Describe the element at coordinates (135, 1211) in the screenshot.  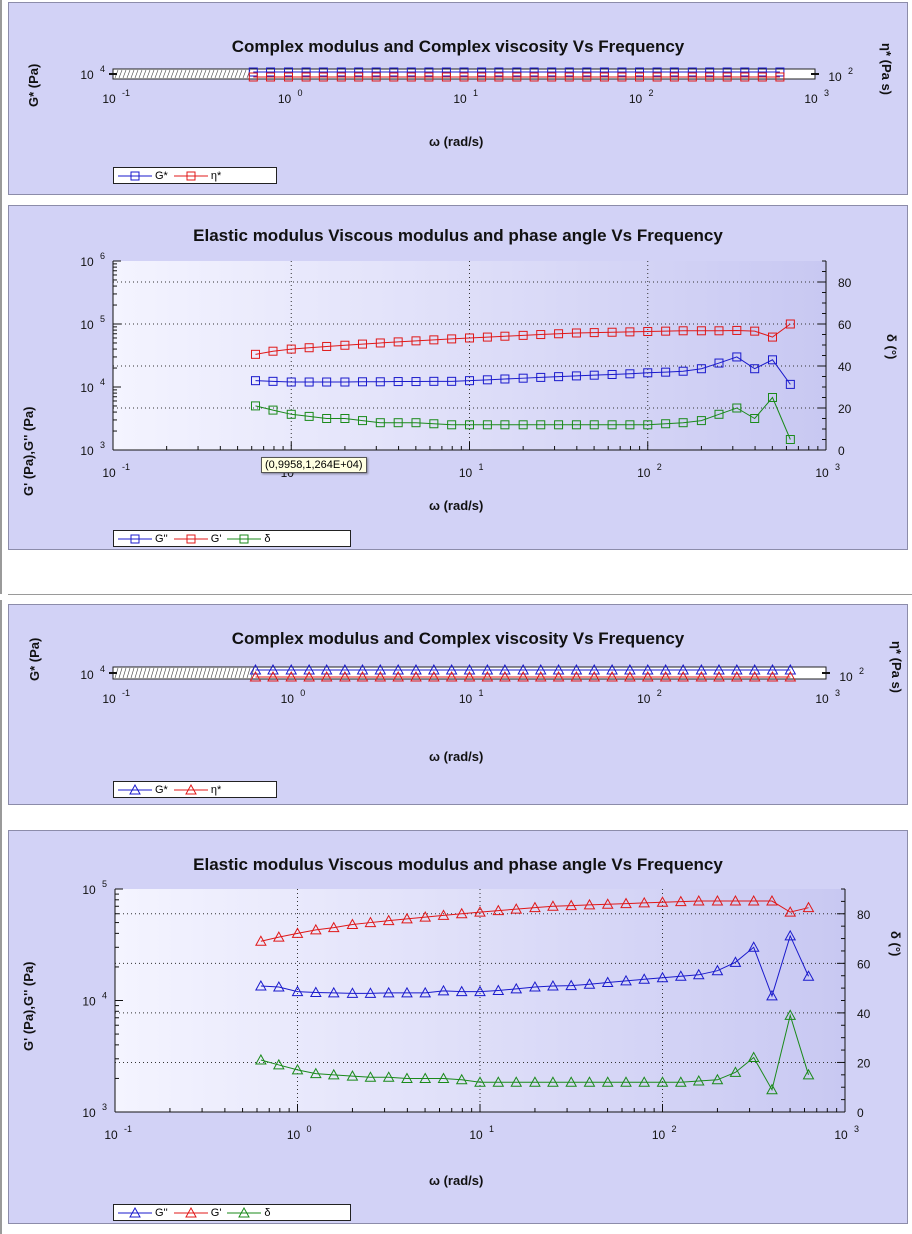
I see `legend-marker` at that location.